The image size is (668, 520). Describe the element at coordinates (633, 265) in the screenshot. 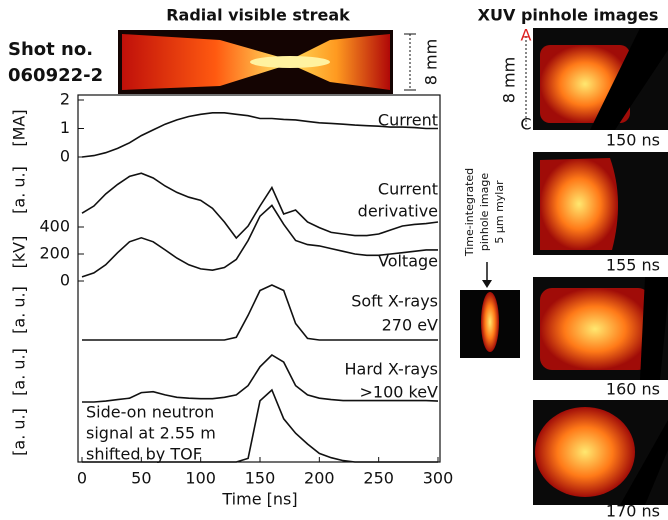

I see `frame-time: 155 ns` at that location.